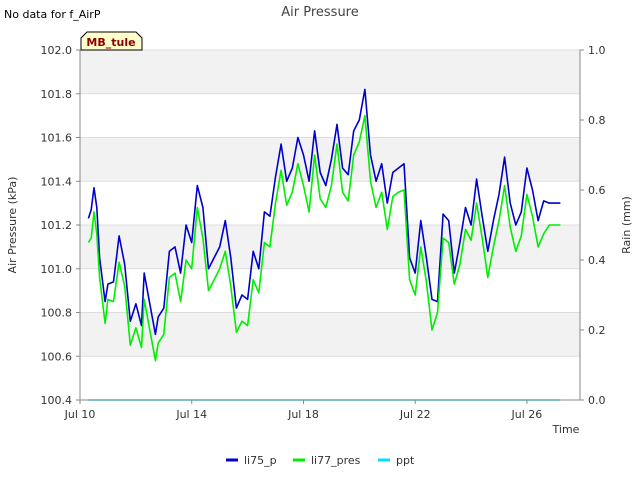 This screenshot has width=640, height=480. Describe the element at coordinates (597, 330) in the screenshot. I see `y2-tick-label: 0.2` at that location.